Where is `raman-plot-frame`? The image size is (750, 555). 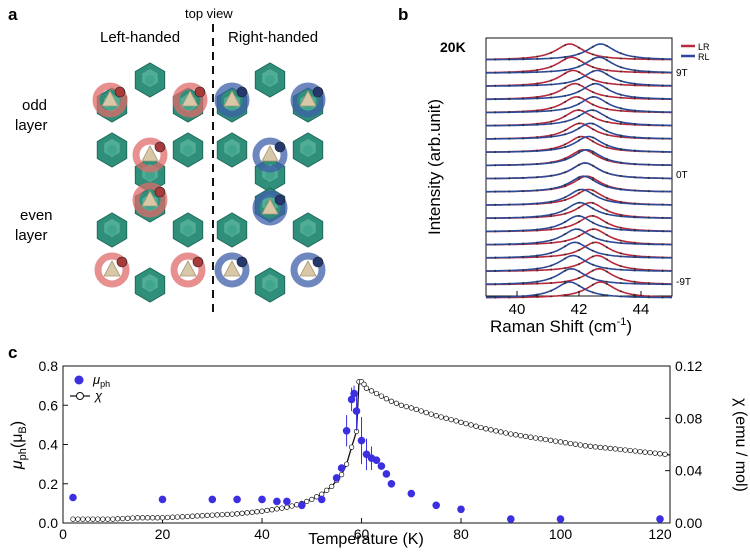
raman-plot-frame is located at coordinates (579, 167).